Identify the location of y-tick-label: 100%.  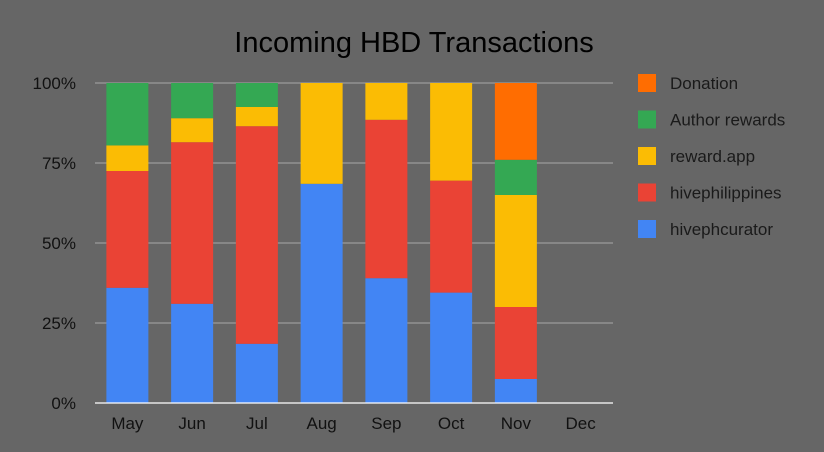
(54, 83).